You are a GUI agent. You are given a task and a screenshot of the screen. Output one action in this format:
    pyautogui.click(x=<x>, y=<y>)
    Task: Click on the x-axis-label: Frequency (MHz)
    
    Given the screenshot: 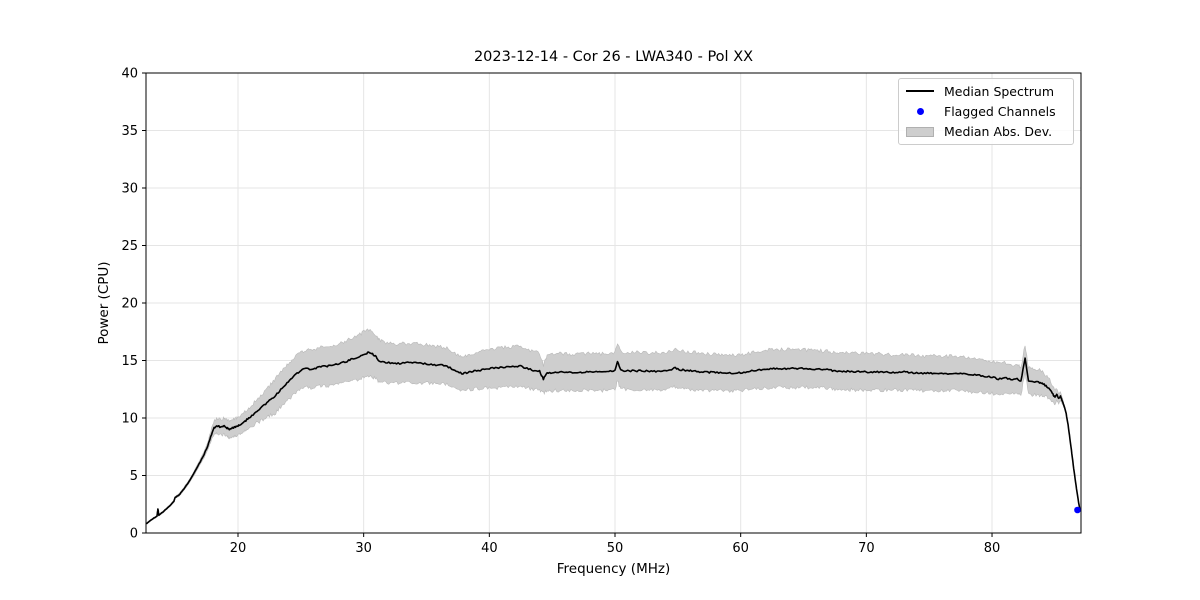 What is the action you would take?
    pyautogui.click(x=613, y=569)
    